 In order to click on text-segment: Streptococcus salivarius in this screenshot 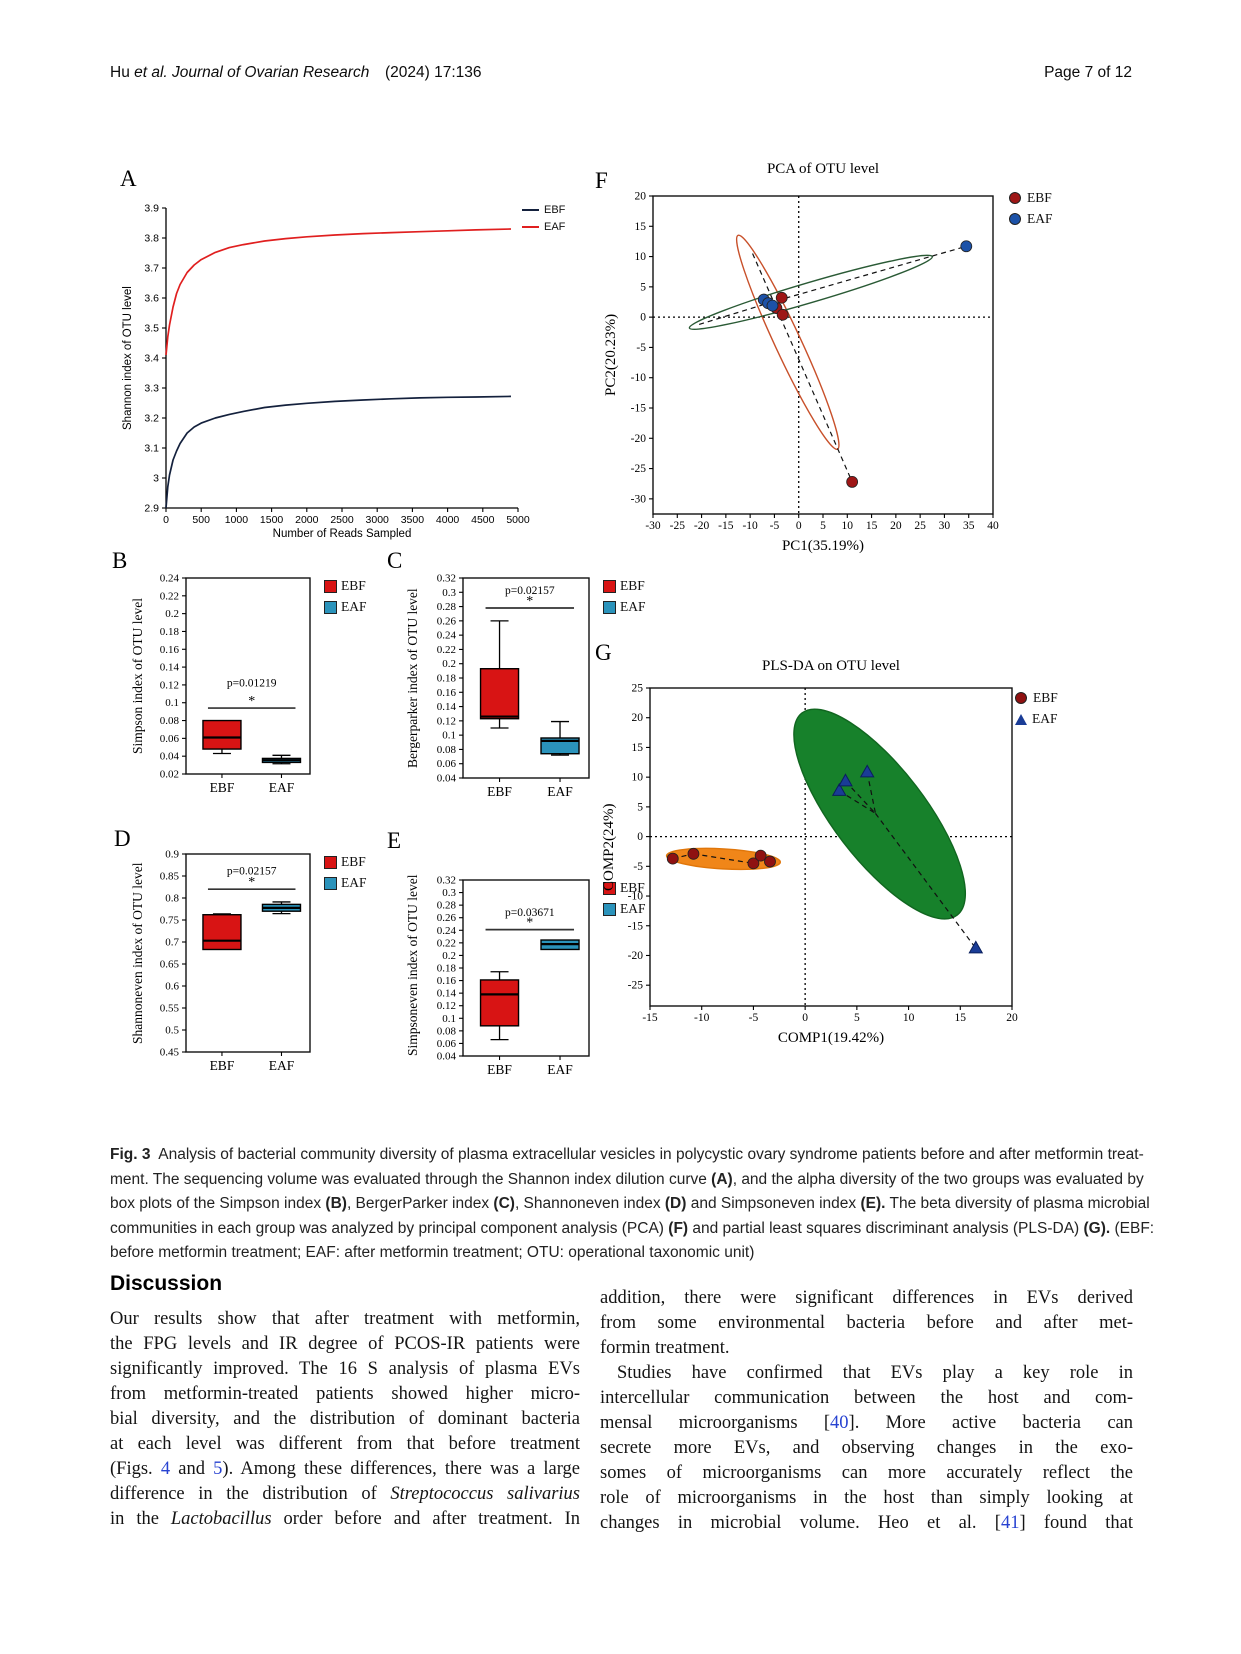, I will do `click(485, 1494)`.